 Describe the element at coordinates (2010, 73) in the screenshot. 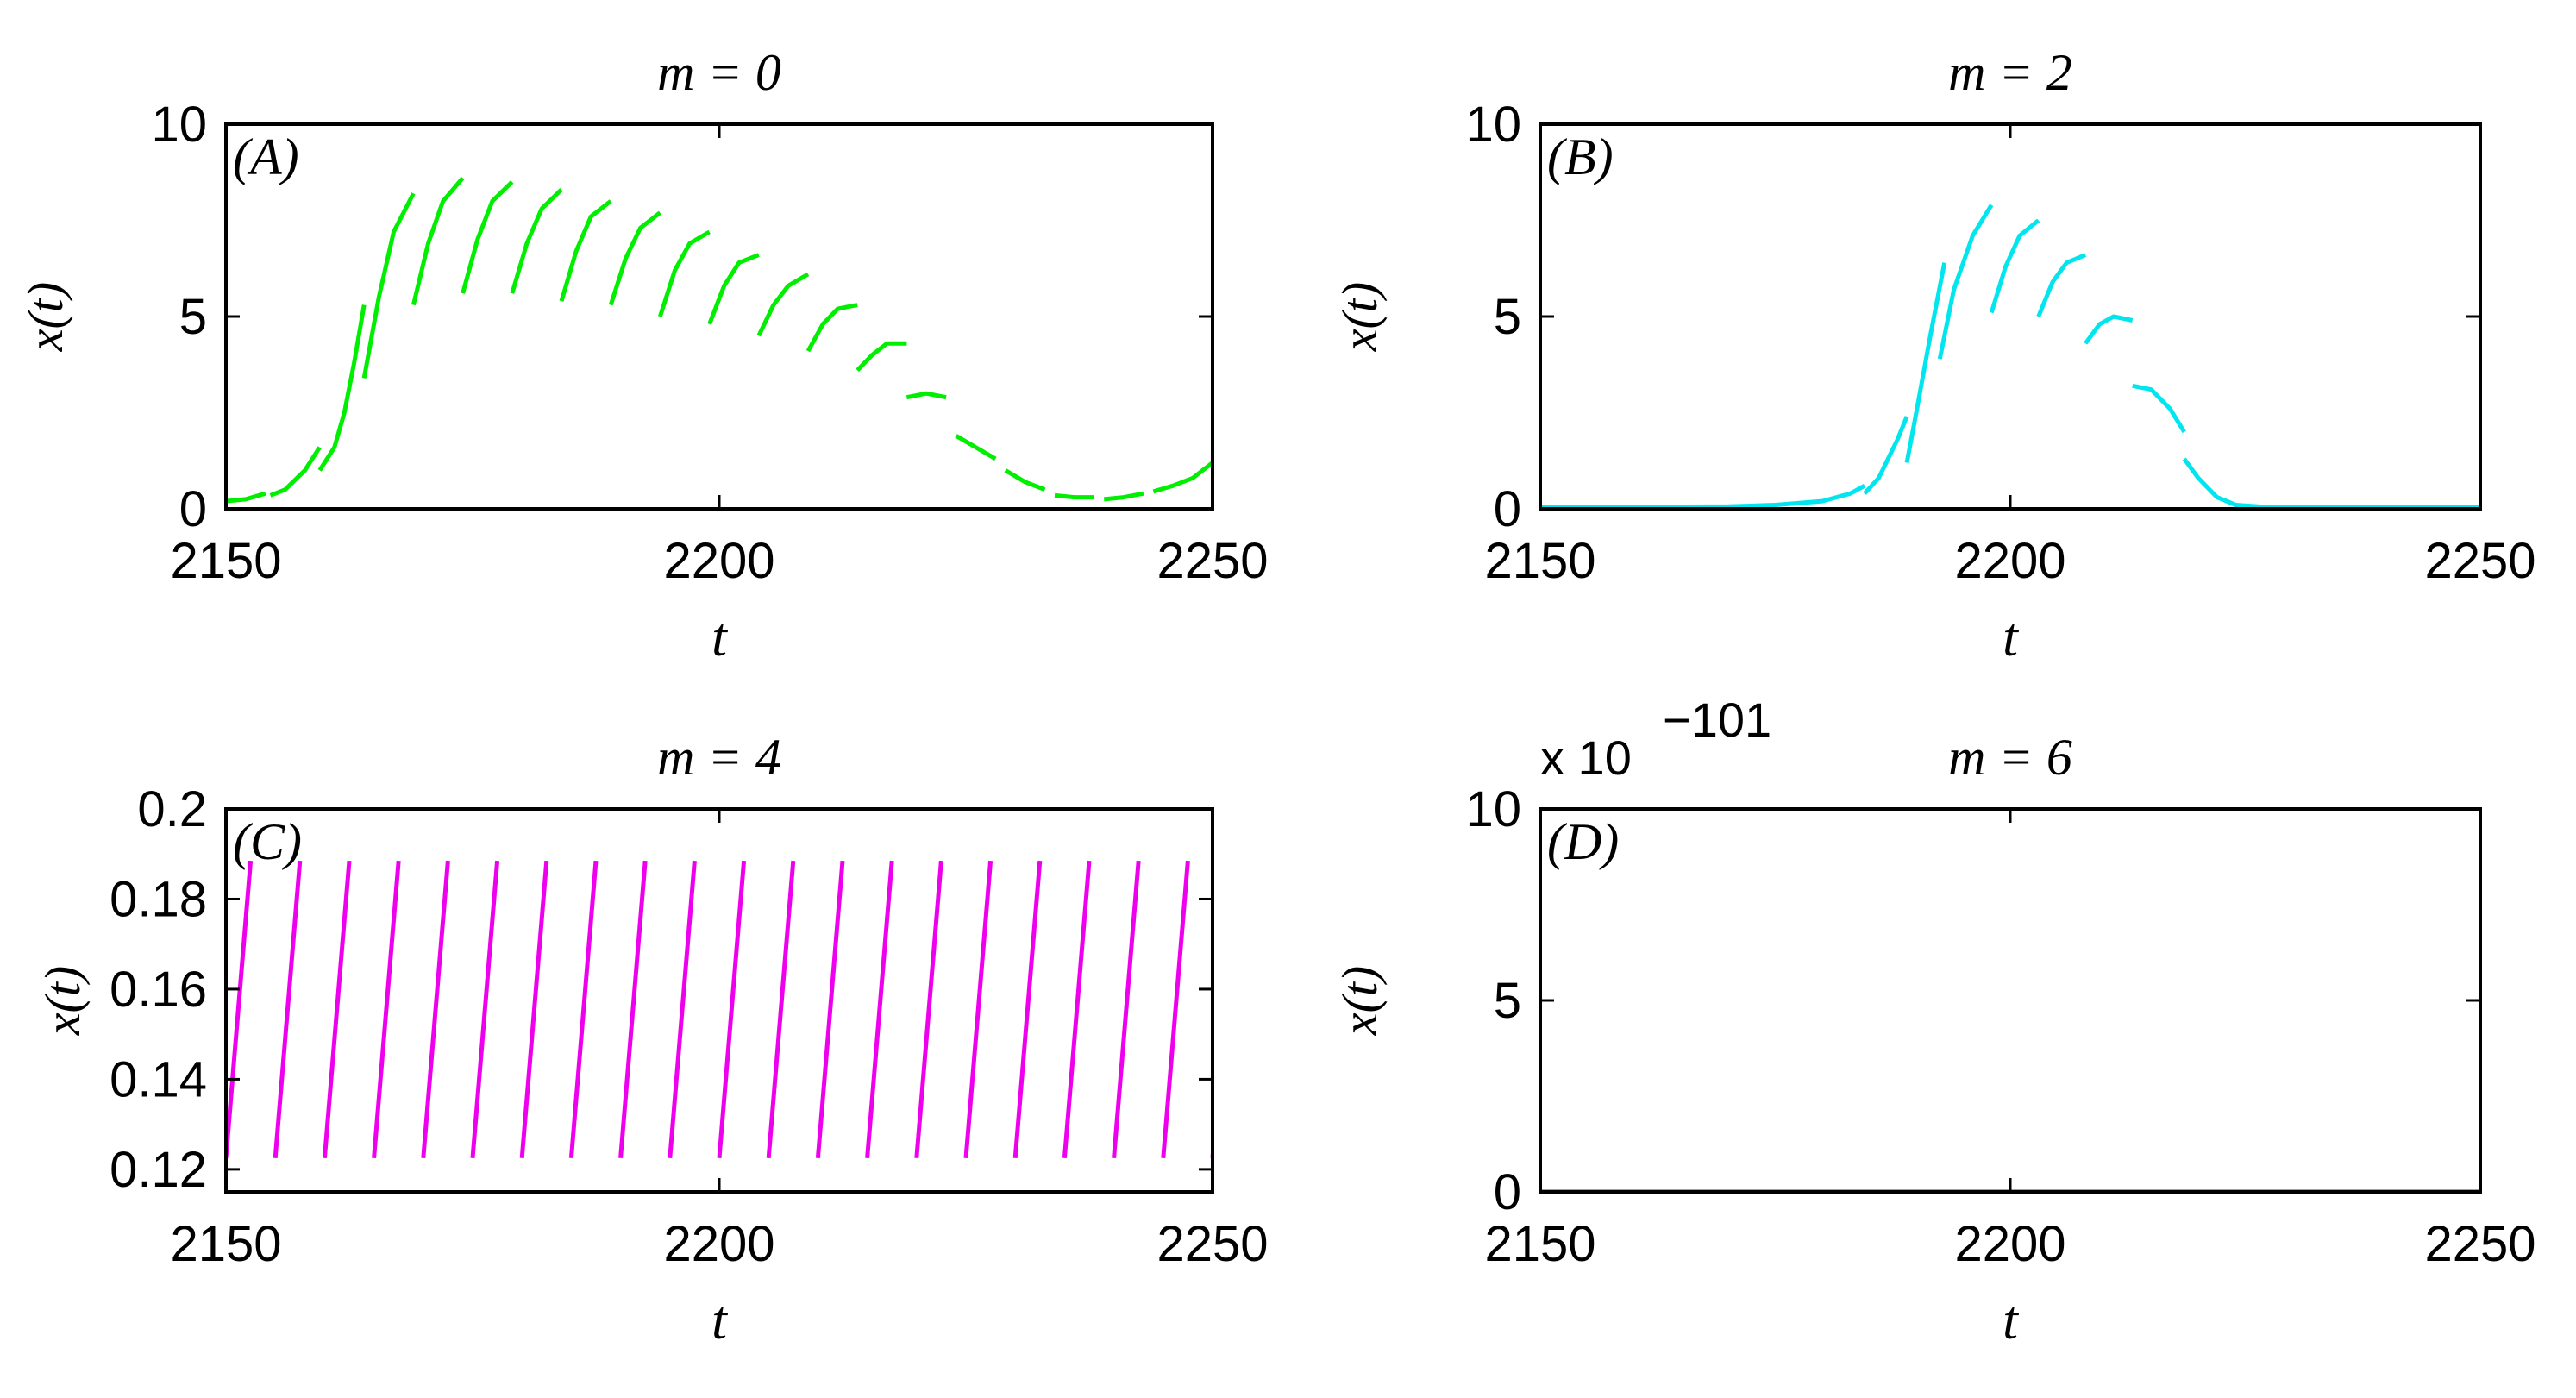

I see `chart-title: m = 2` at that location.